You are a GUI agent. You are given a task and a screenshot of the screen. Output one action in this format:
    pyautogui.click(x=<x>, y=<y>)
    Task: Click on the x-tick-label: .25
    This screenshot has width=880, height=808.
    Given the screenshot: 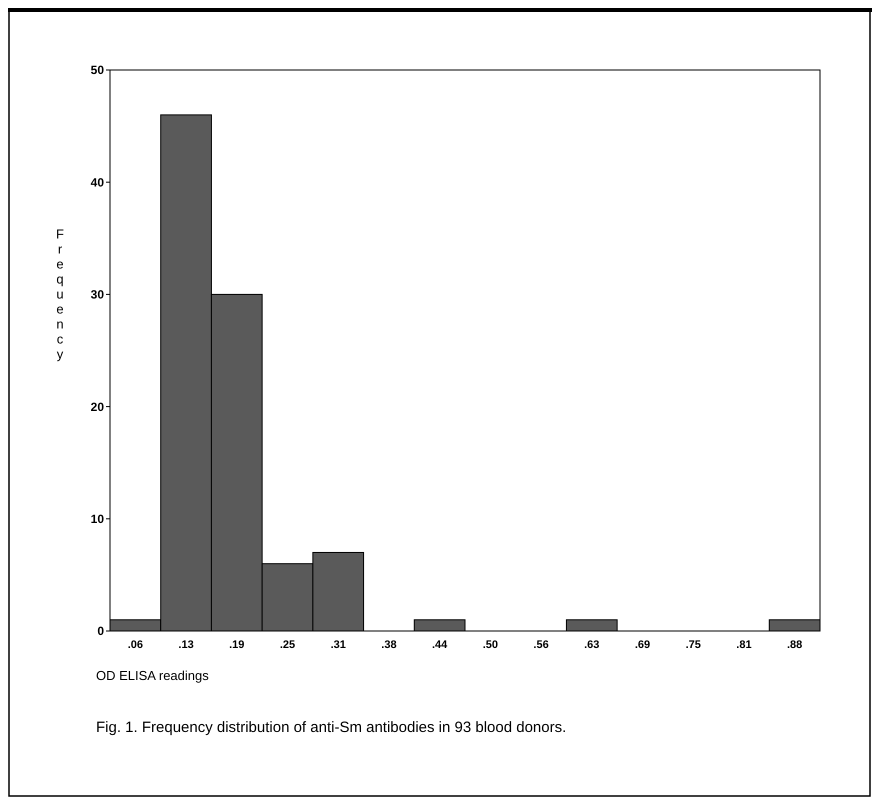 What is the action you would take?
    pyautogui.click(x=288, y=645)
    